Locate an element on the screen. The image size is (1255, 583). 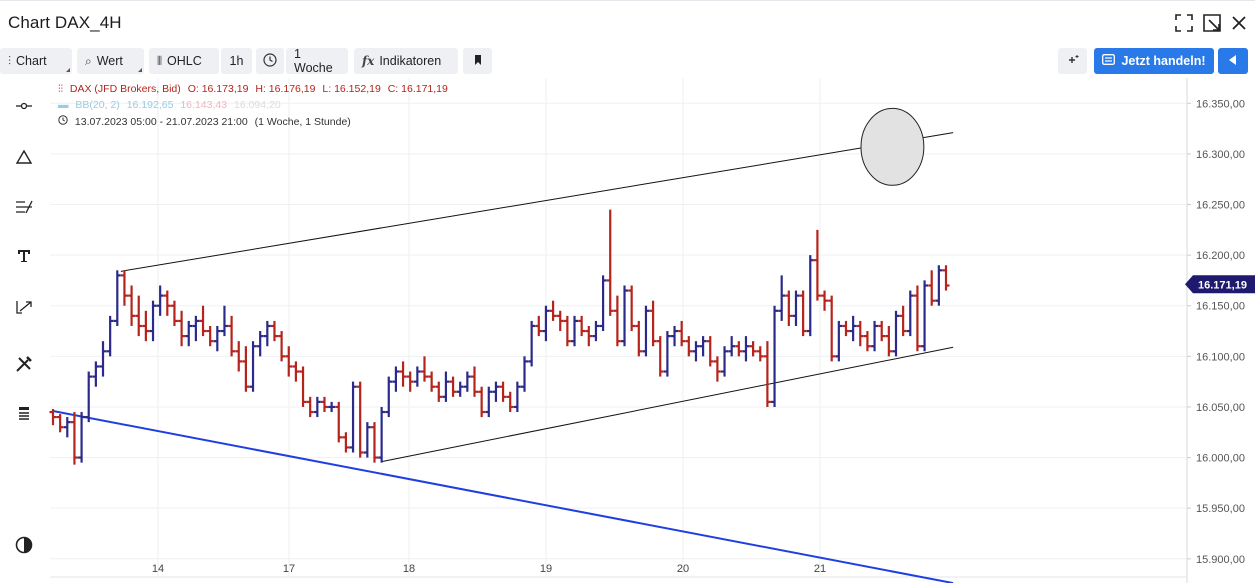
clock-icon is located at coordinates (270, 61).